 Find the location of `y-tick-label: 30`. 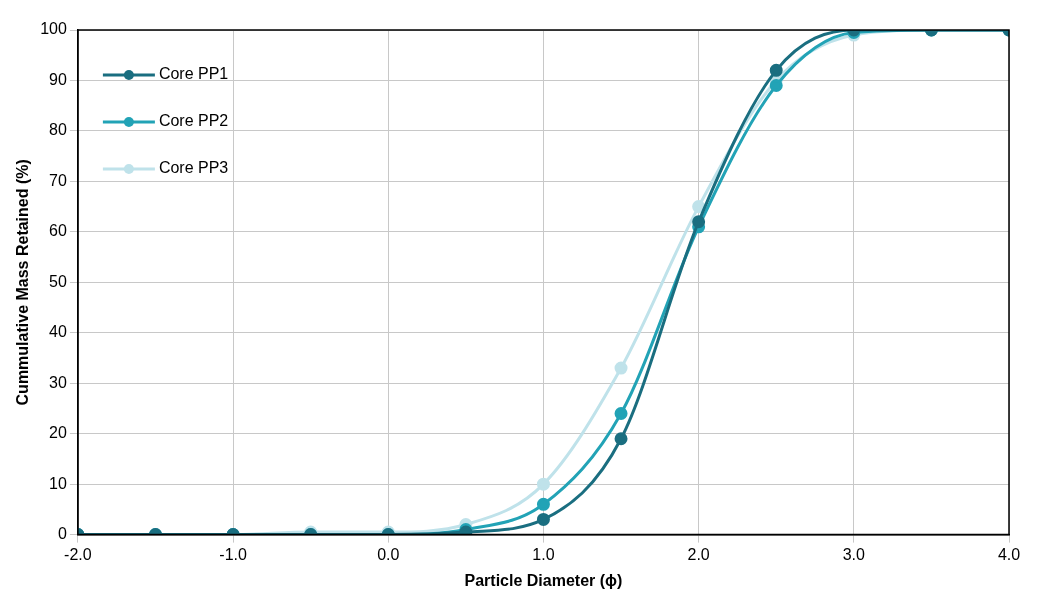

y-tick-label: 30 is located at coordinates (58, 382).